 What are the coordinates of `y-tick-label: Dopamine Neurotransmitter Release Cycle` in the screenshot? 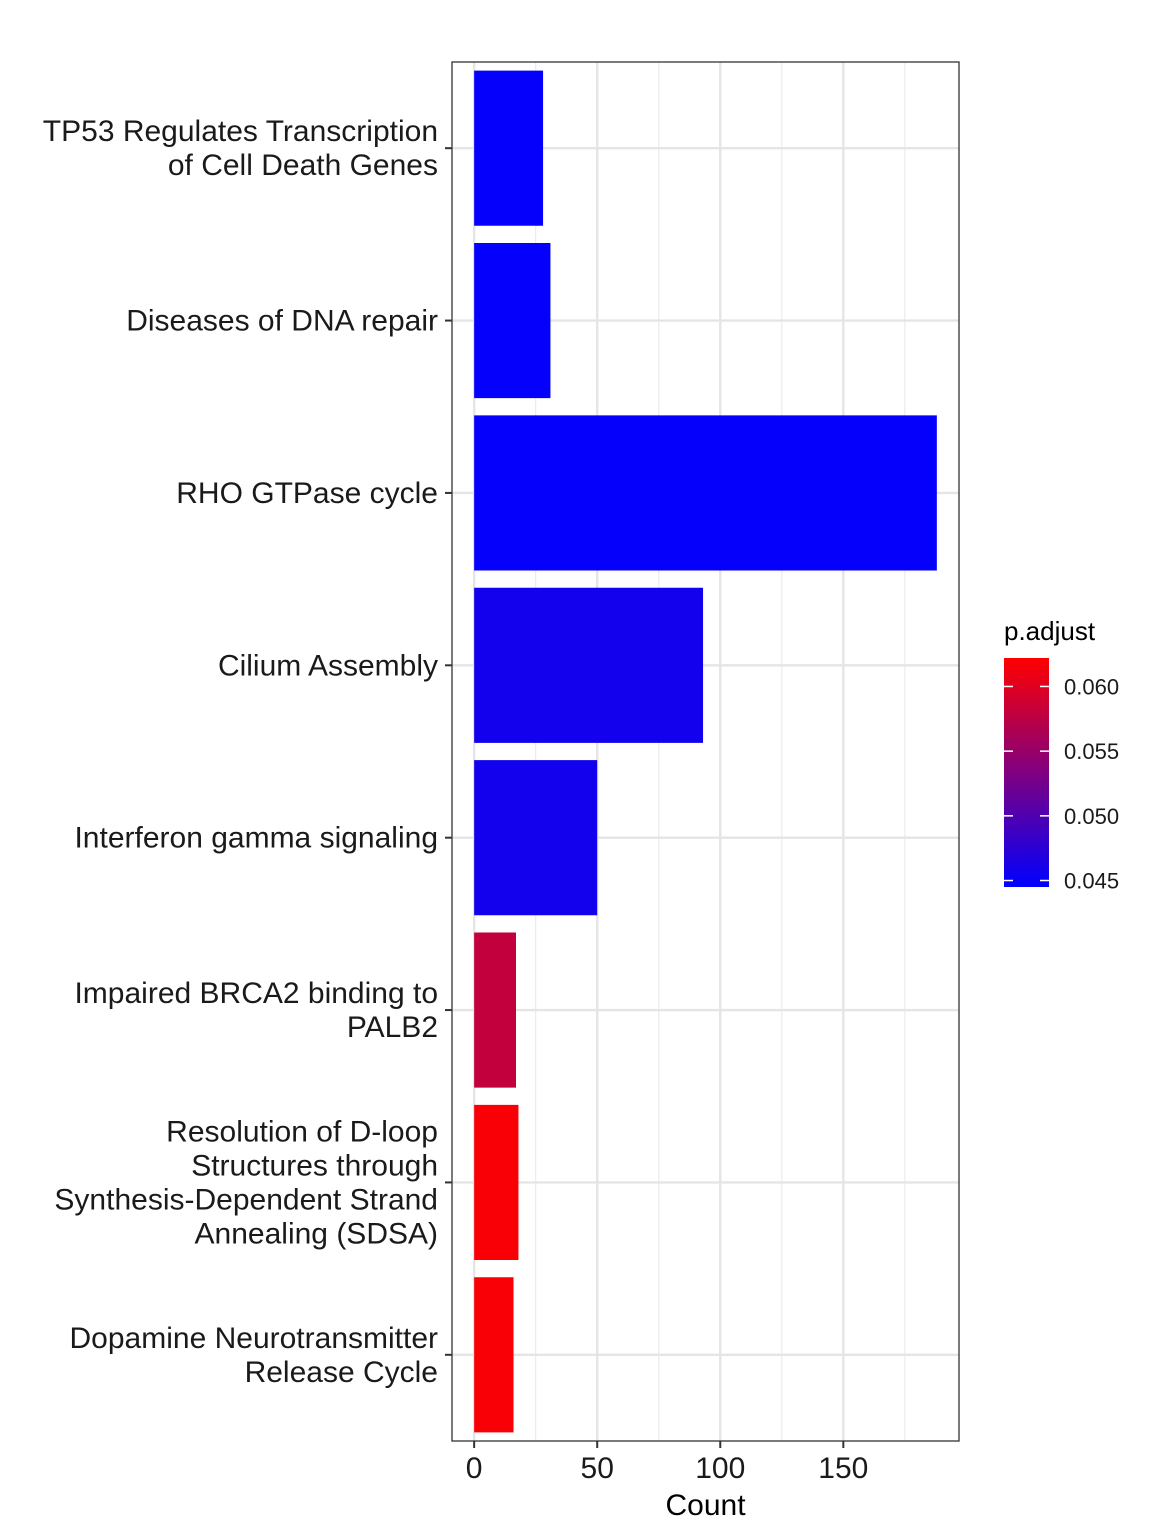 It's located at (254, 1355).